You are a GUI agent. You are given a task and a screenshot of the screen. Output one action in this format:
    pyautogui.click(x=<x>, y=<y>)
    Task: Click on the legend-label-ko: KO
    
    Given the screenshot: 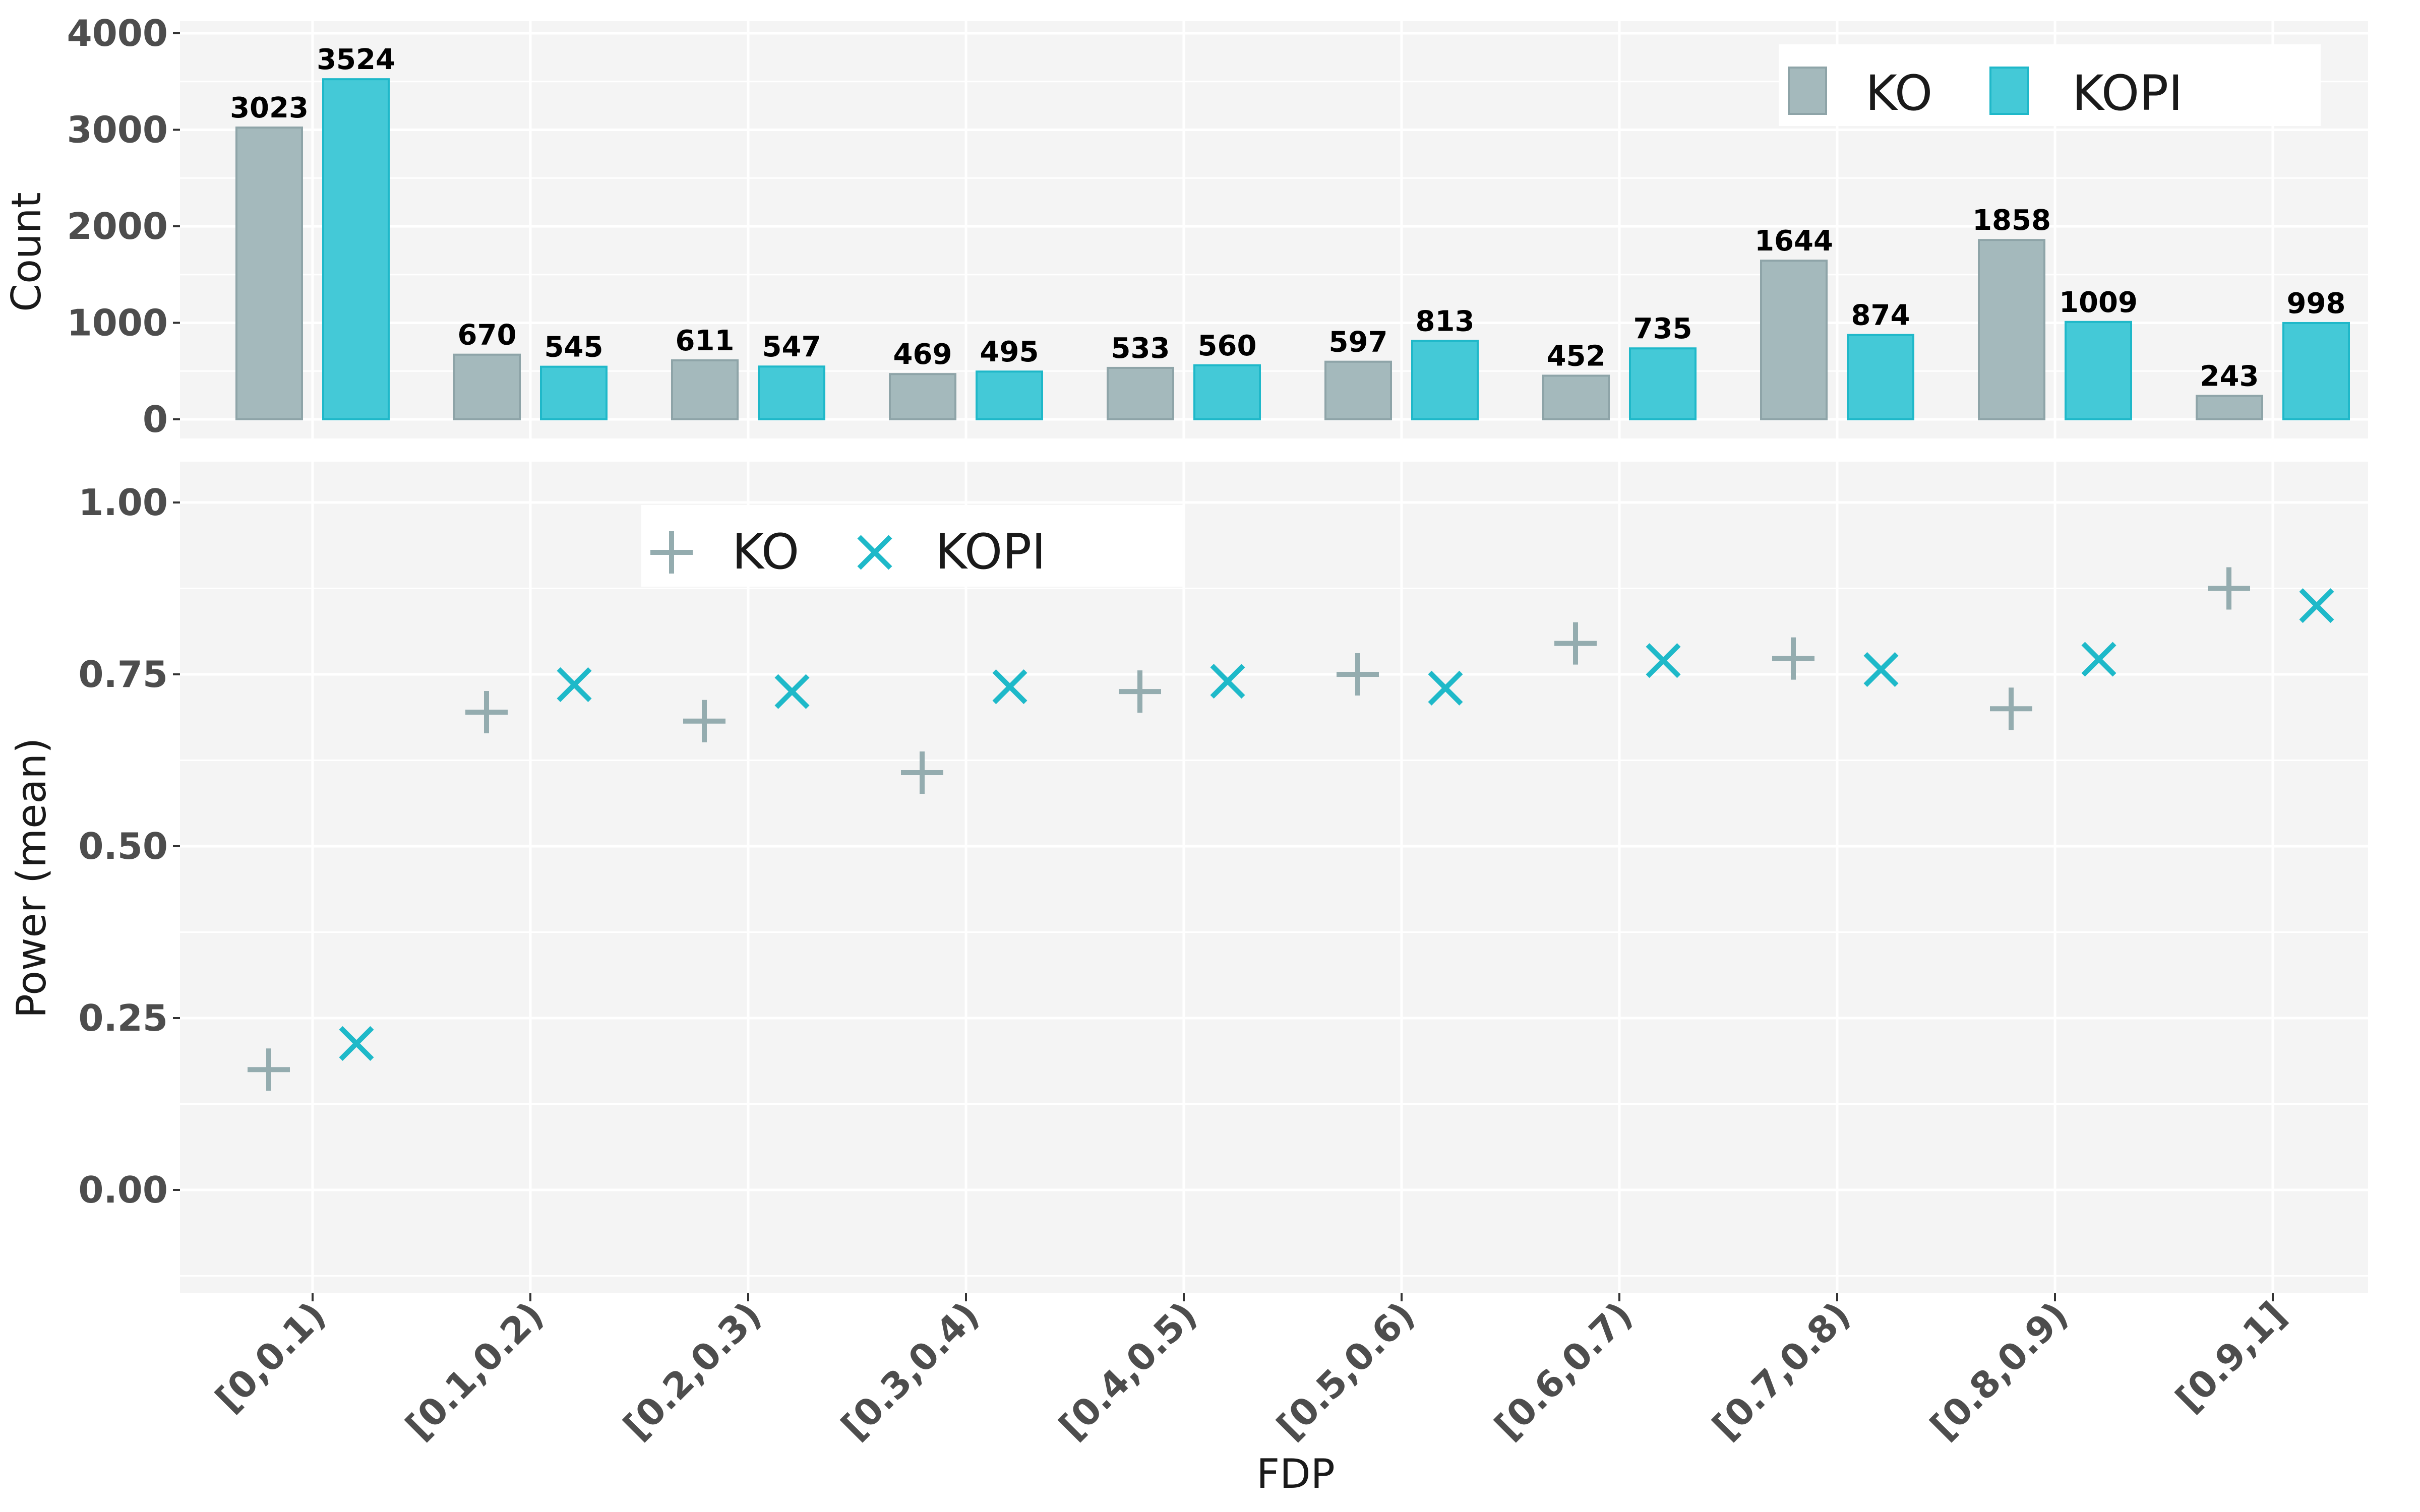 What is the action you would take?
    pyautogui.click(x=1898, y=93)
    